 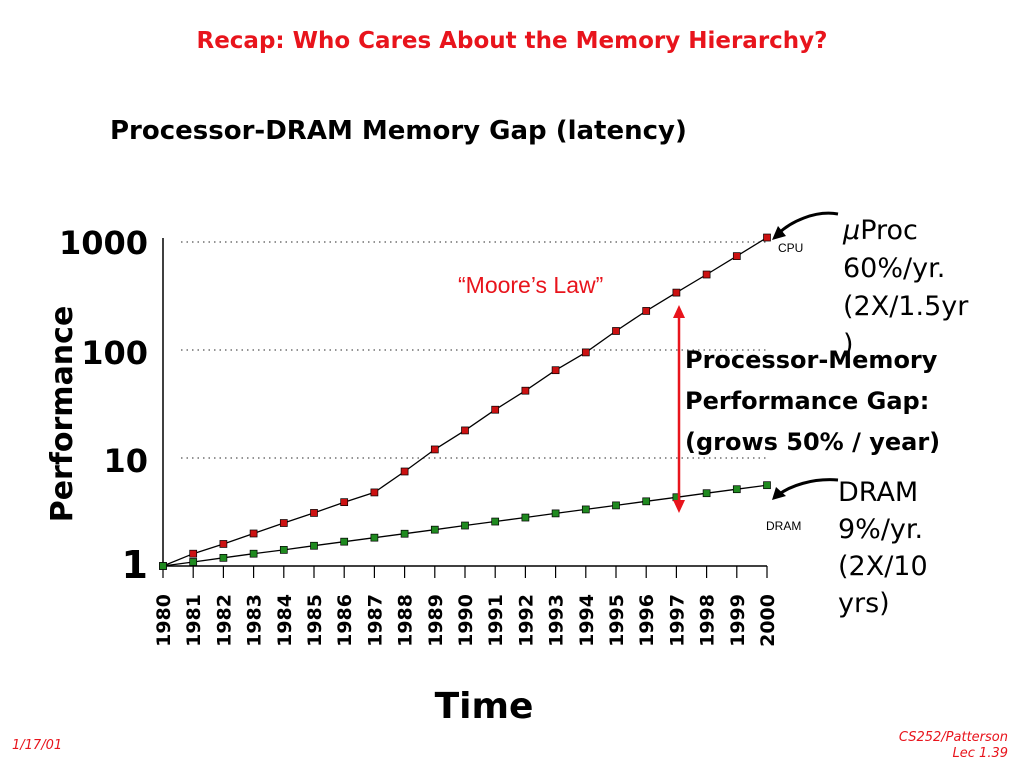 I want to click on x-tick-label: 1994, so click(x=587, y=620).